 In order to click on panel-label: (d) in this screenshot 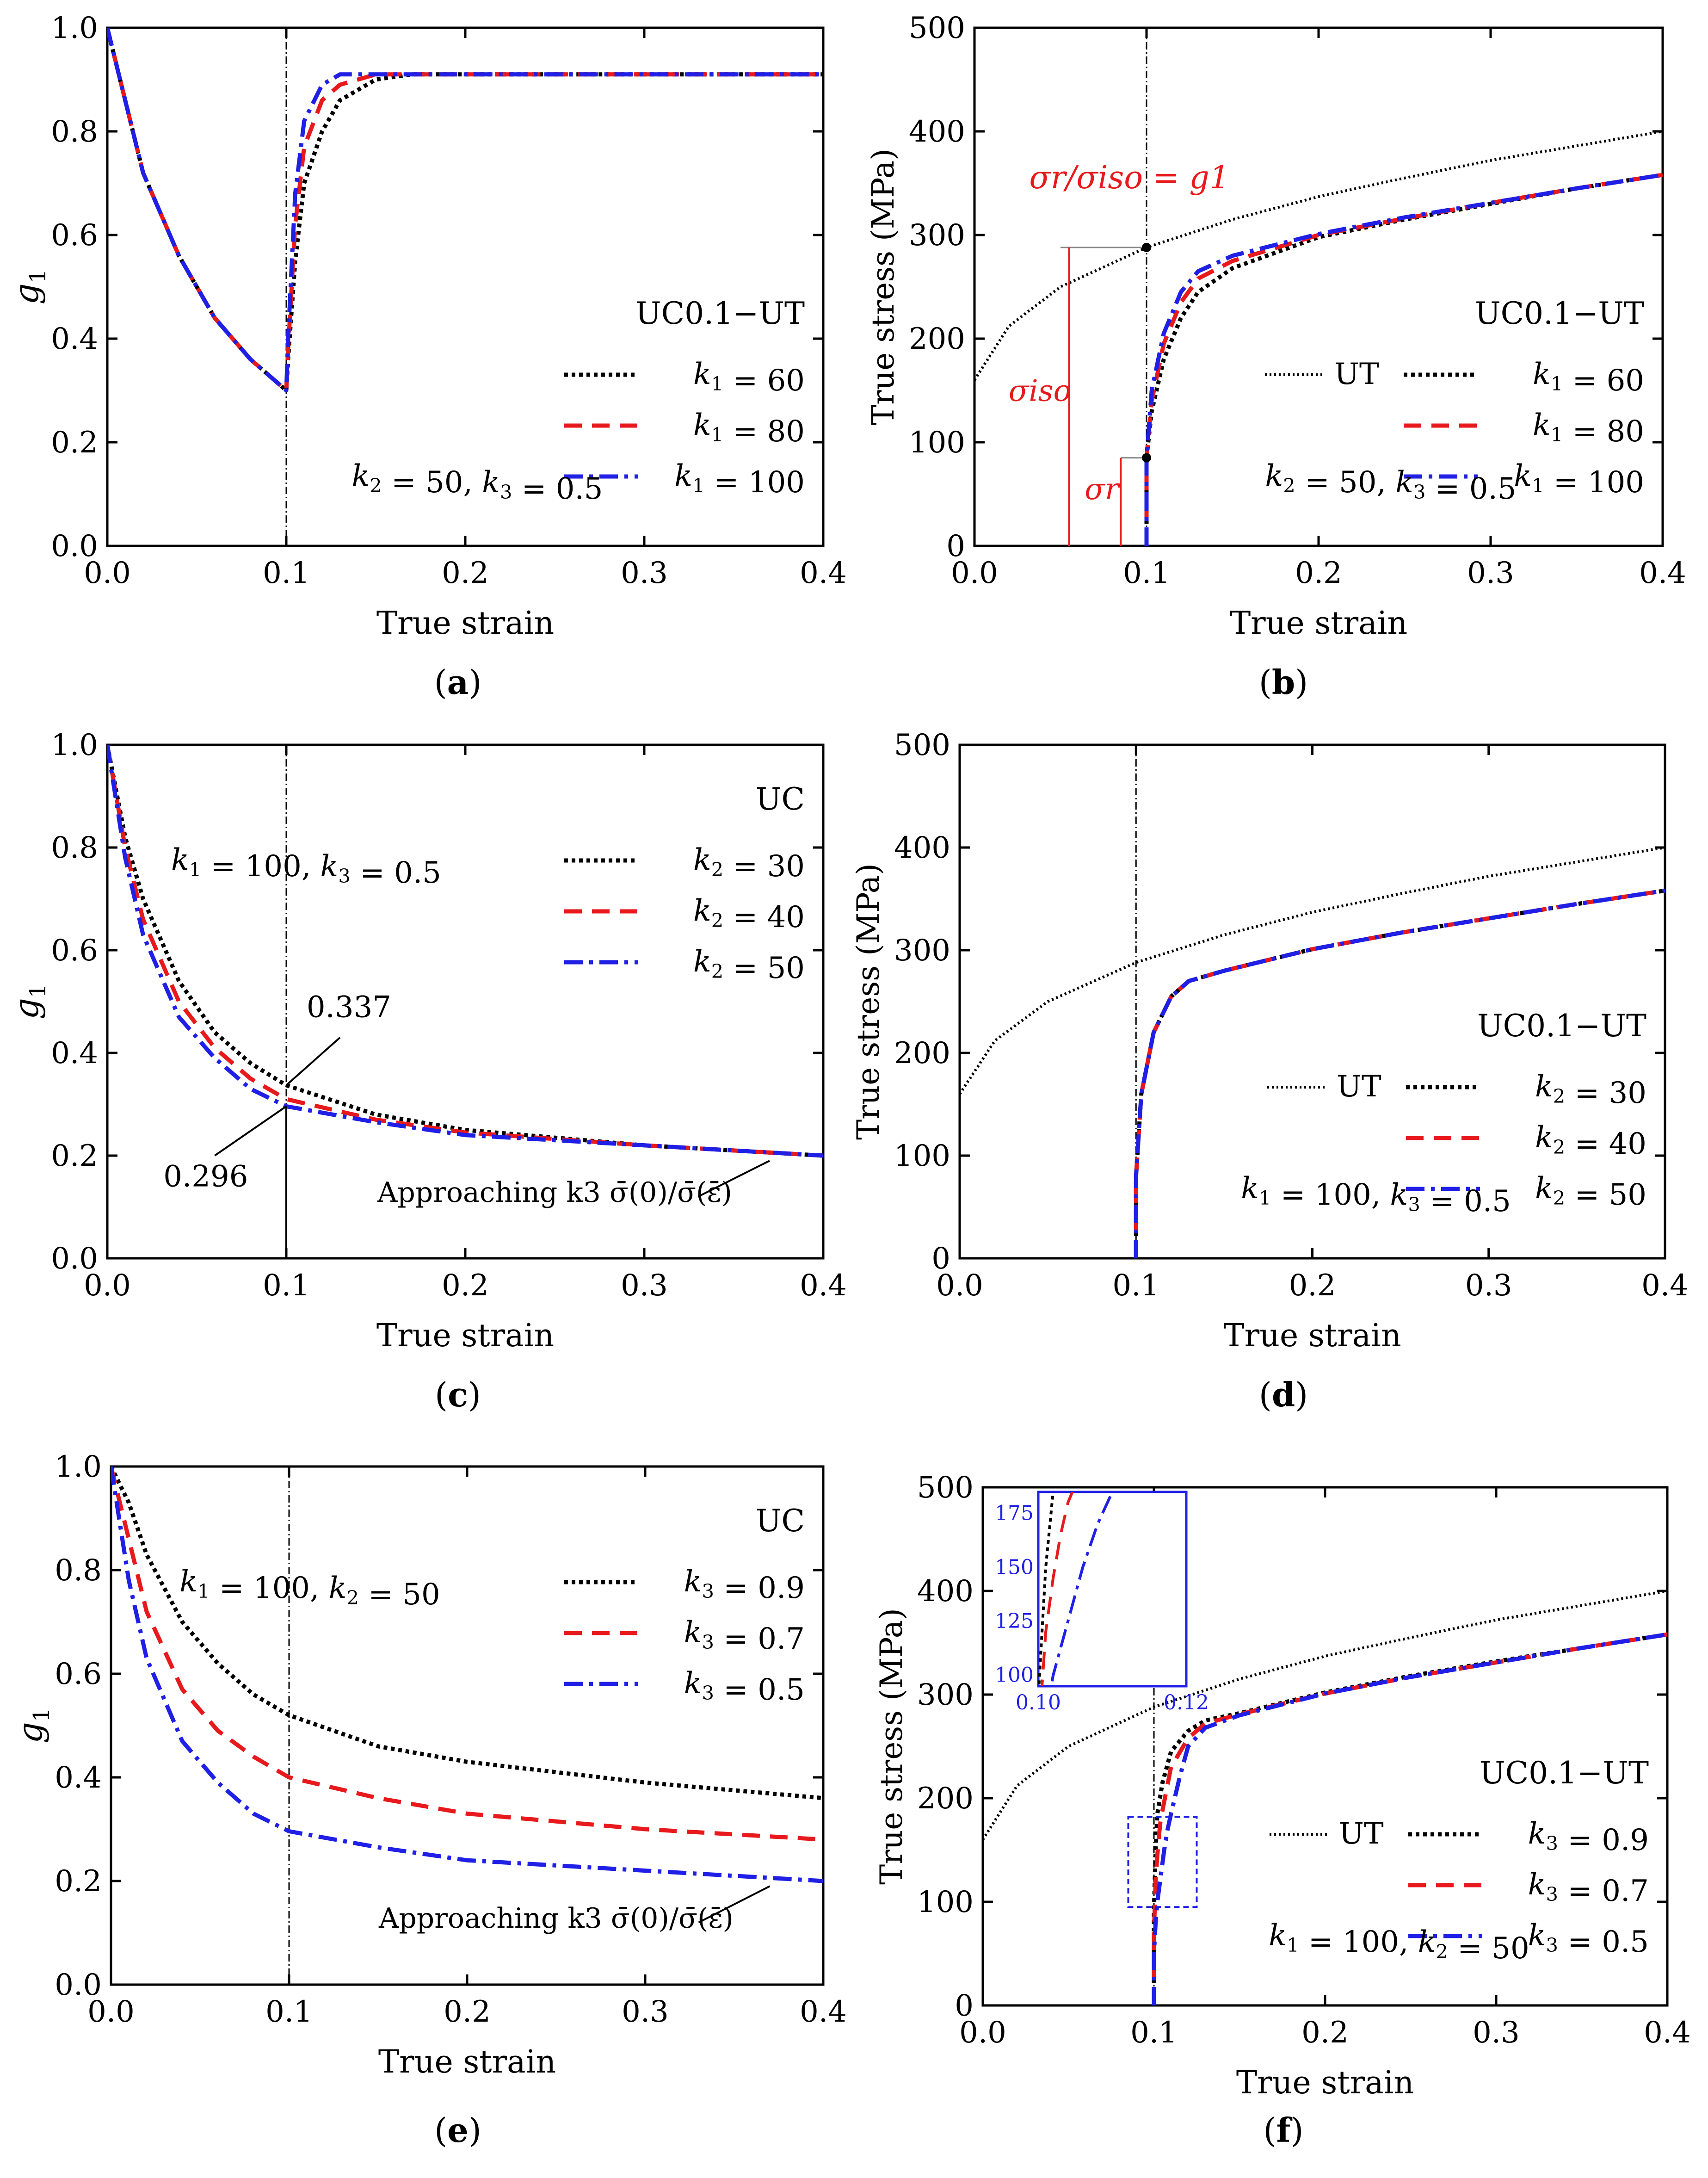, I will do `click(1283, 1394)`.